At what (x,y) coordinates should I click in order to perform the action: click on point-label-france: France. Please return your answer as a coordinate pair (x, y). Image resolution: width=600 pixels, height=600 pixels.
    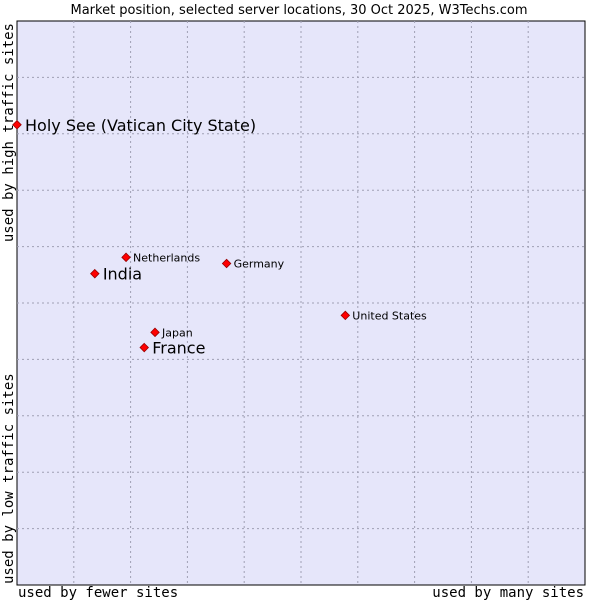
    Looking at the image, I should click on (178, 348).